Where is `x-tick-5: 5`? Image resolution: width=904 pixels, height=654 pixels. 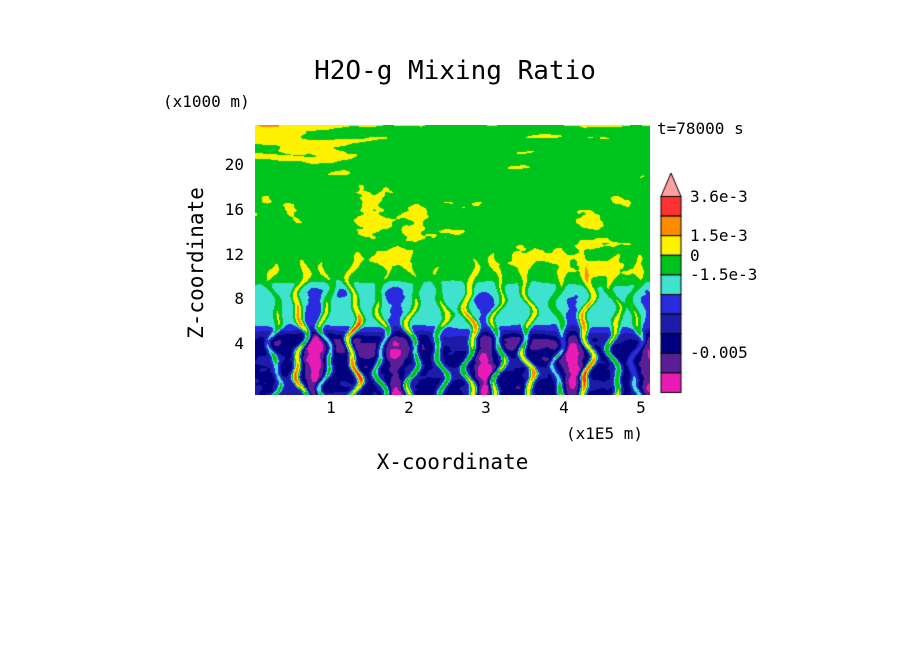 x-tick-5: 5 is located at coordinates (641, 407).